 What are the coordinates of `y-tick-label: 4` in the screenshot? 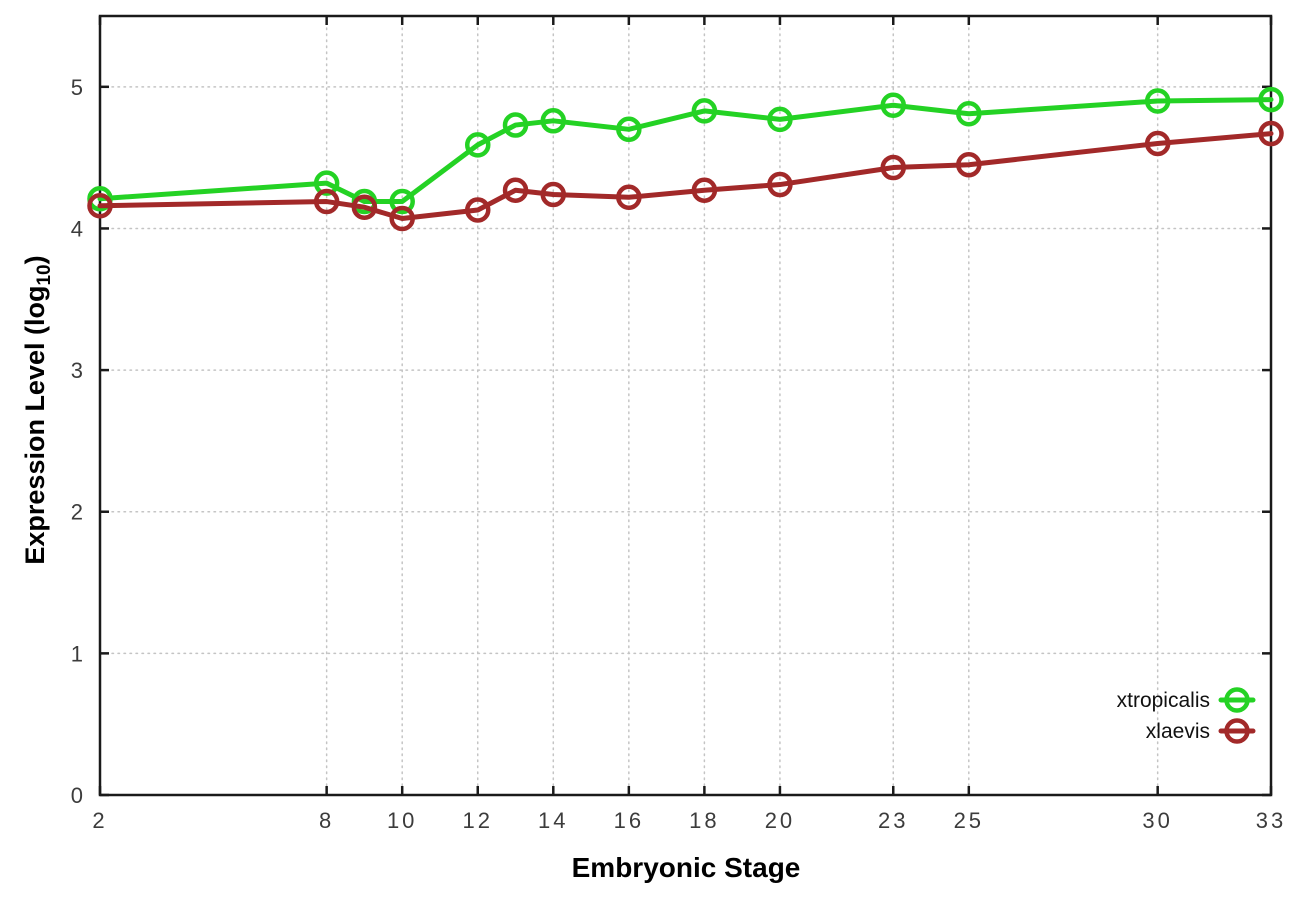 It's located at (78, 228).